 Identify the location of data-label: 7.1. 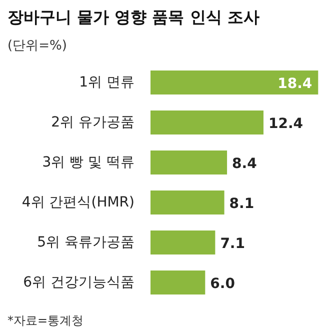
(232, 244).